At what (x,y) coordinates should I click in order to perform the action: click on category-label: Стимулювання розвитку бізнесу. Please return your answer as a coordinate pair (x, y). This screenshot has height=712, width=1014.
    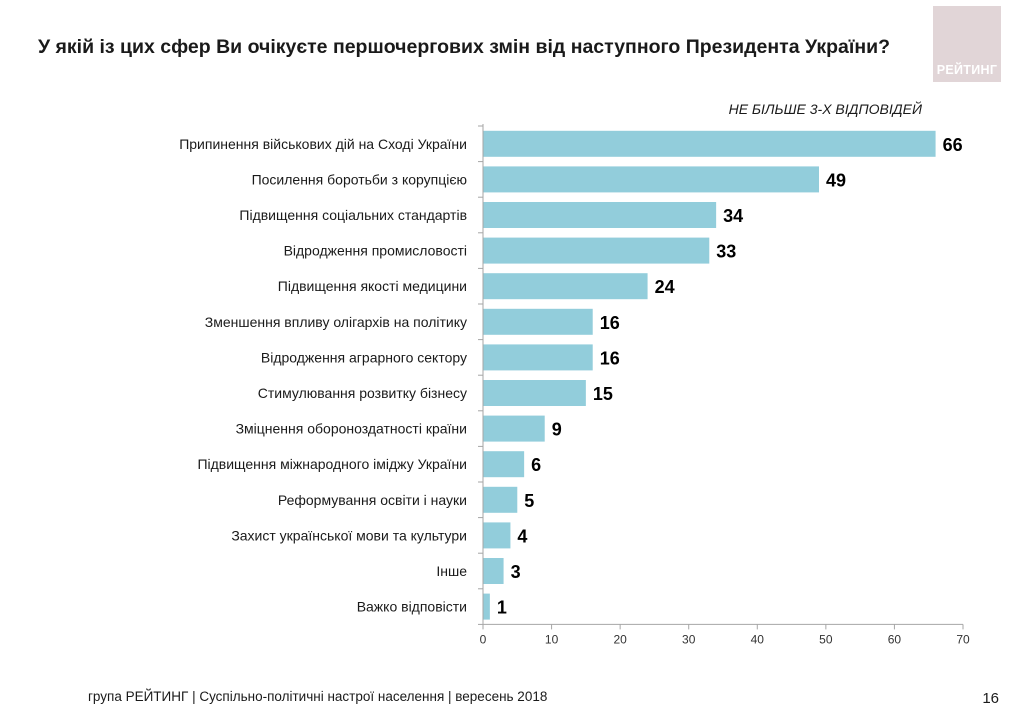
    Looking at the image, I should click on (362, 393).